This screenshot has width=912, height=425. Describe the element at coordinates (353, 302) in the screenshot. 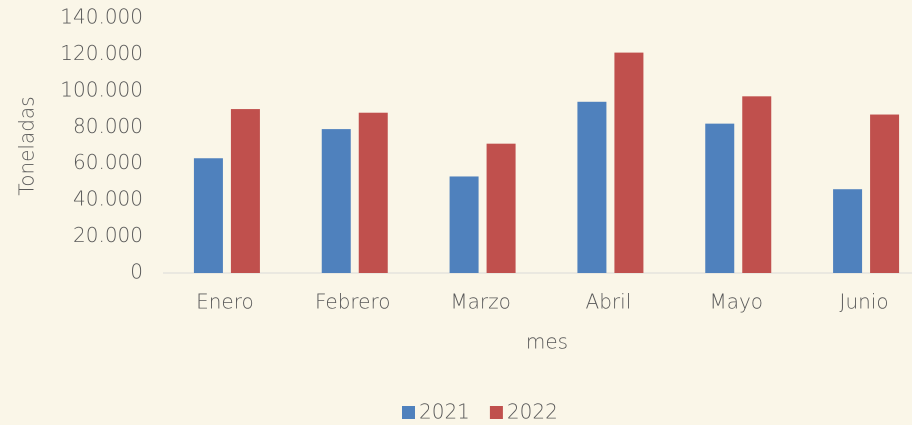

I see `x-tick-label: Febrero` at that location.